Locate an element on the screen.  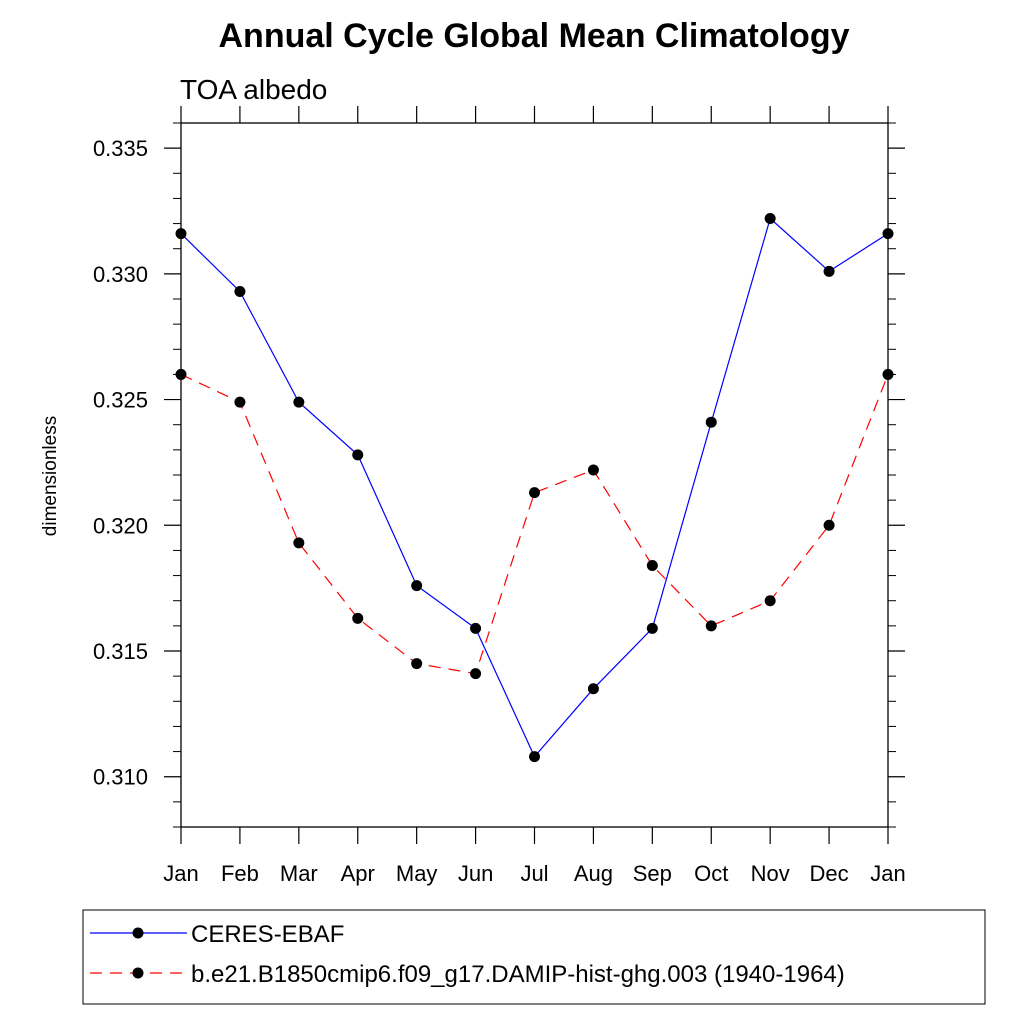
legend-box is located at coordinates (534, 957).